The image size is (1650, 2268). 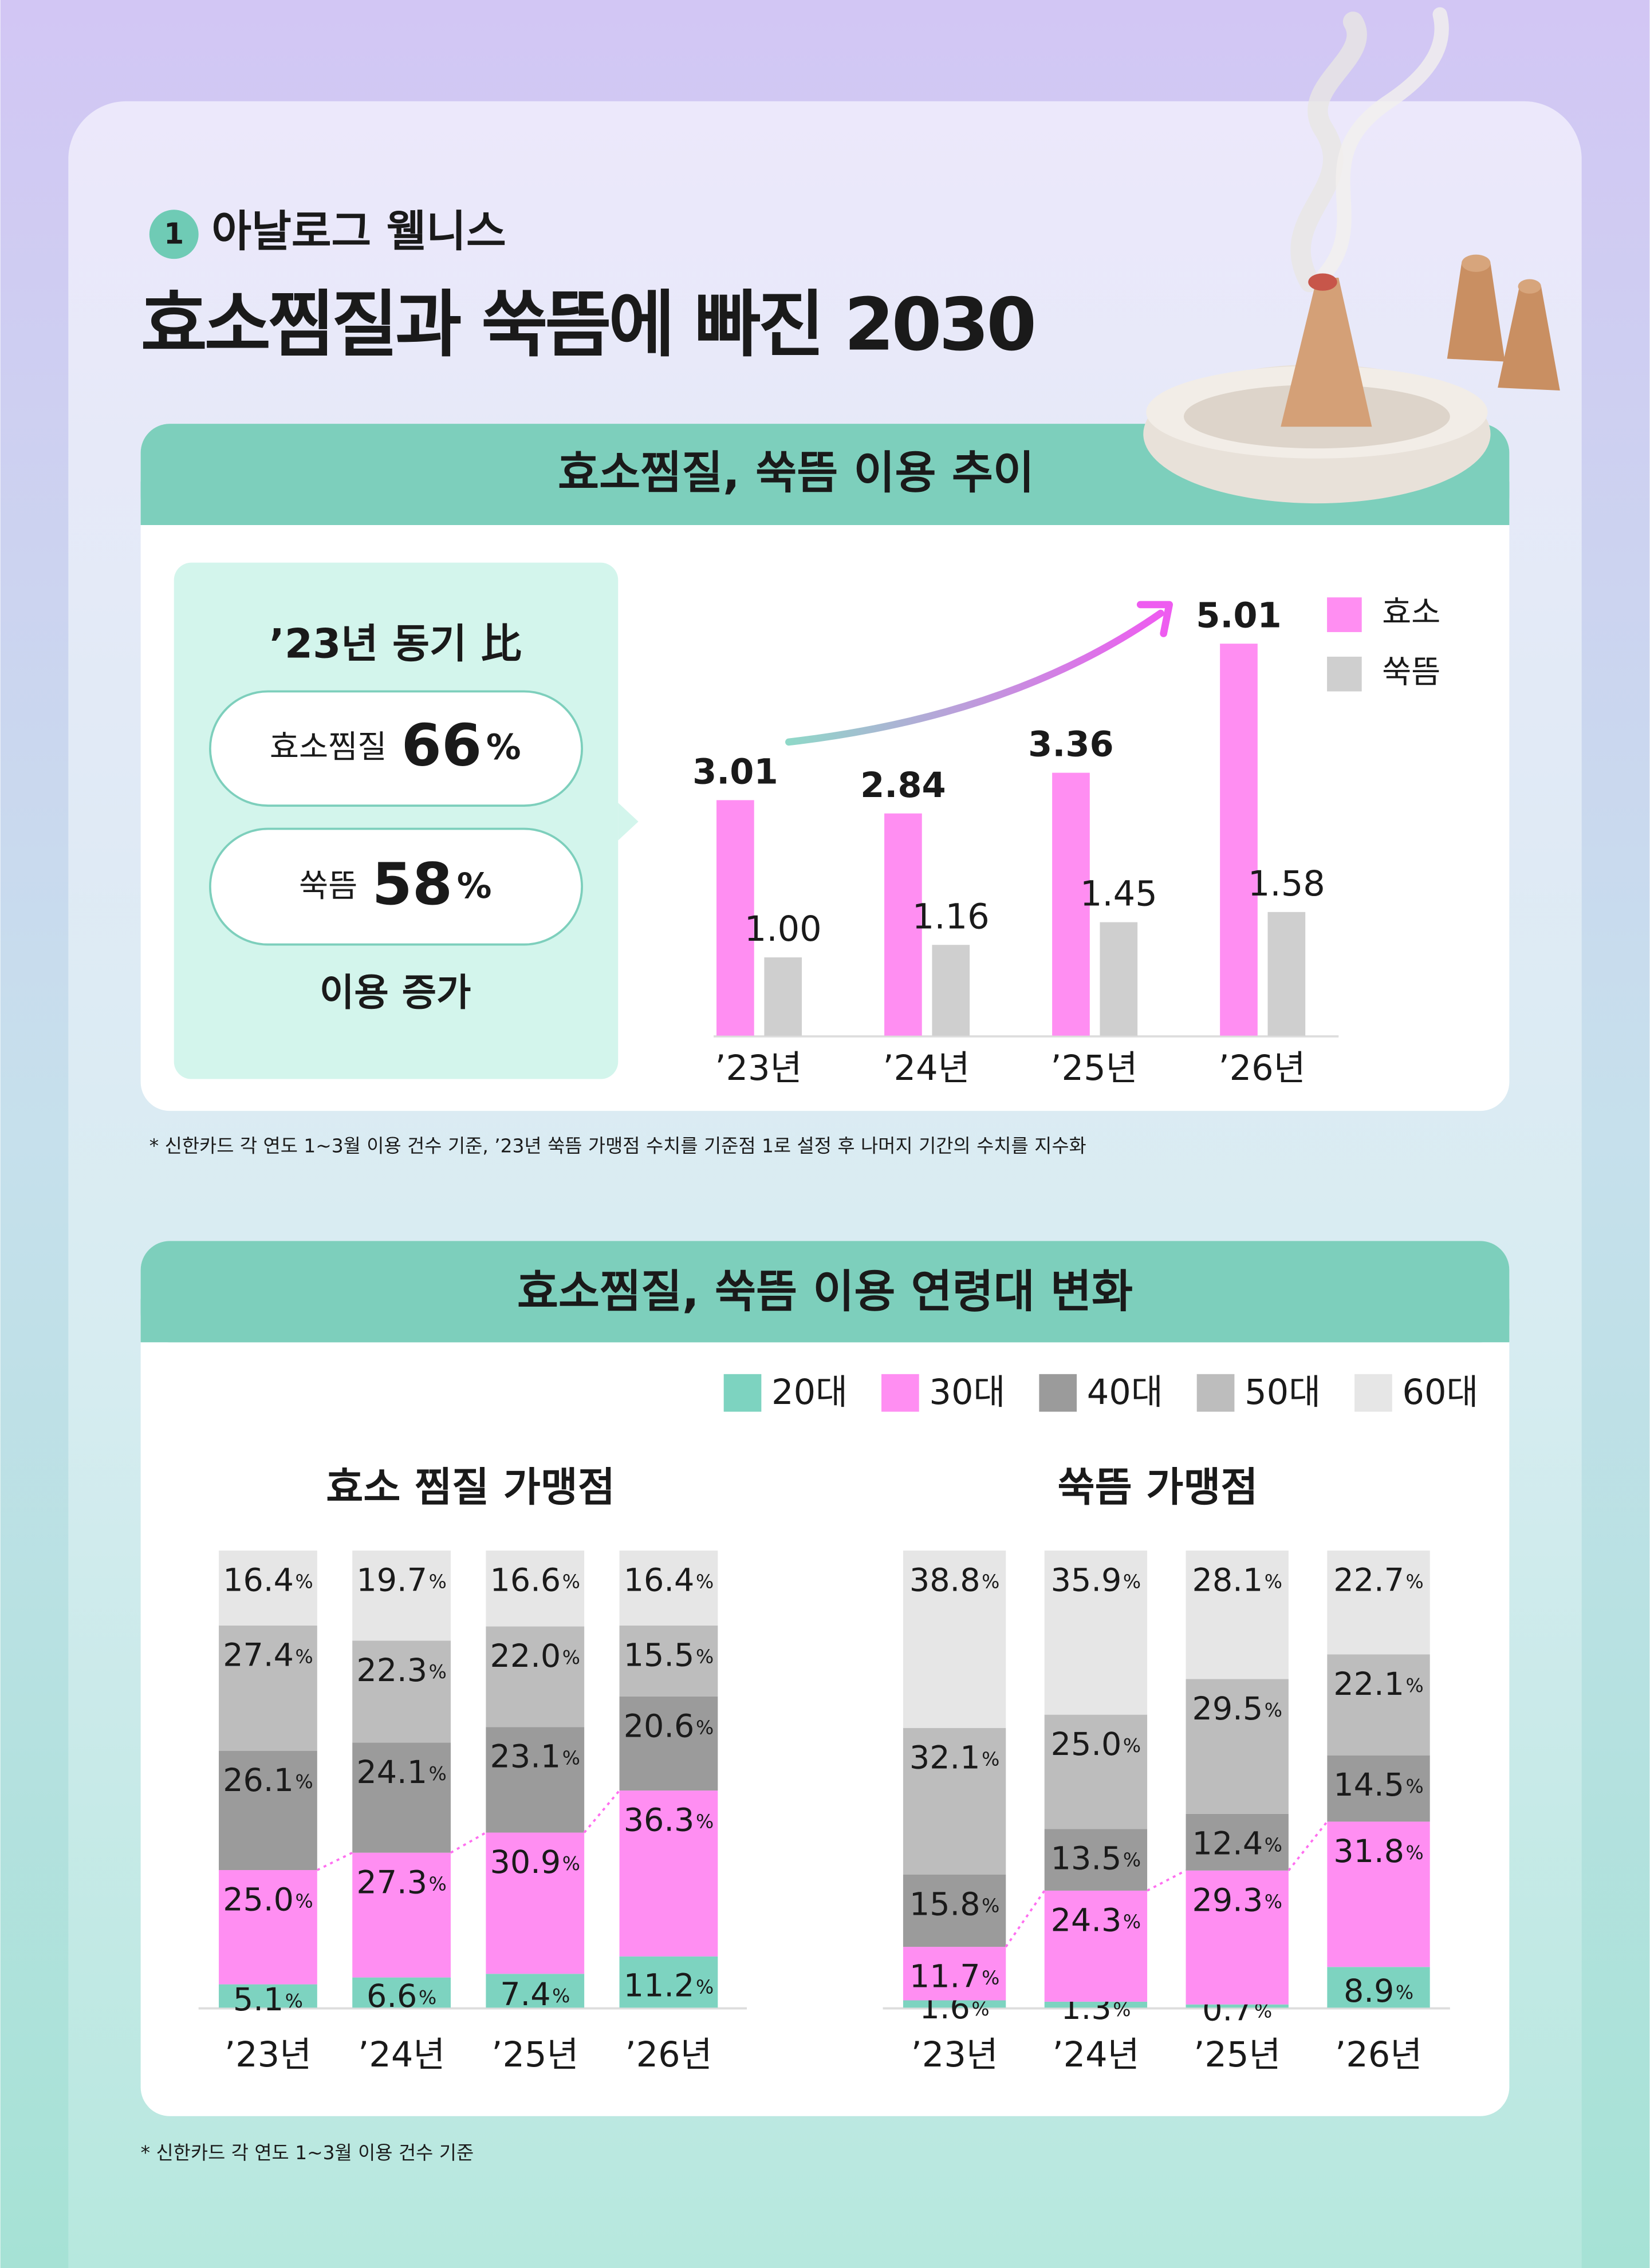 What do you see at coordinates (669, 1820) in the screenshot?
I see `value-label: 36.3%` at bounding box center [669, 1820].